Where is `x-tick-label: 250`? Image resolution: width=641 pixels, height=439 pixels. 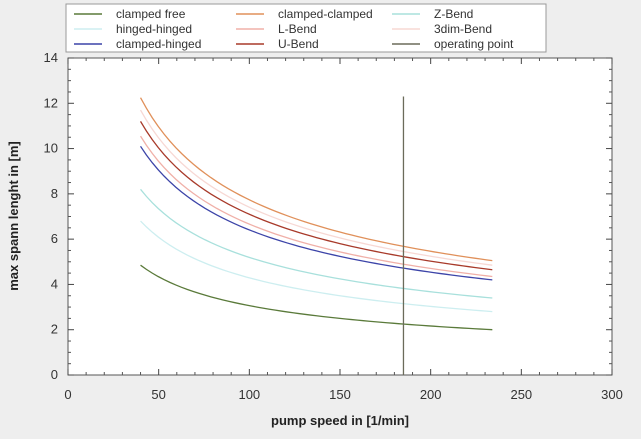 x-tick-label: 250 is located at coordinates (521, 394).